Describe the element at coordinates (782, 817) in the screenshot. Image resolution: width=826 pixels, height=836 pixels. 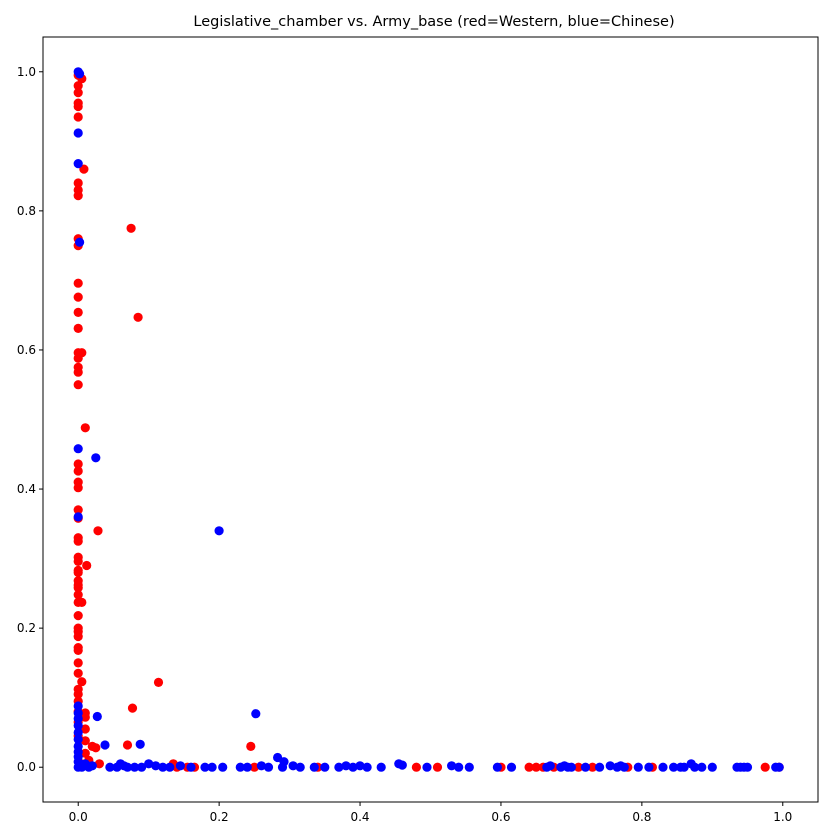
I see `x-tick-label: 1.0` at that location.